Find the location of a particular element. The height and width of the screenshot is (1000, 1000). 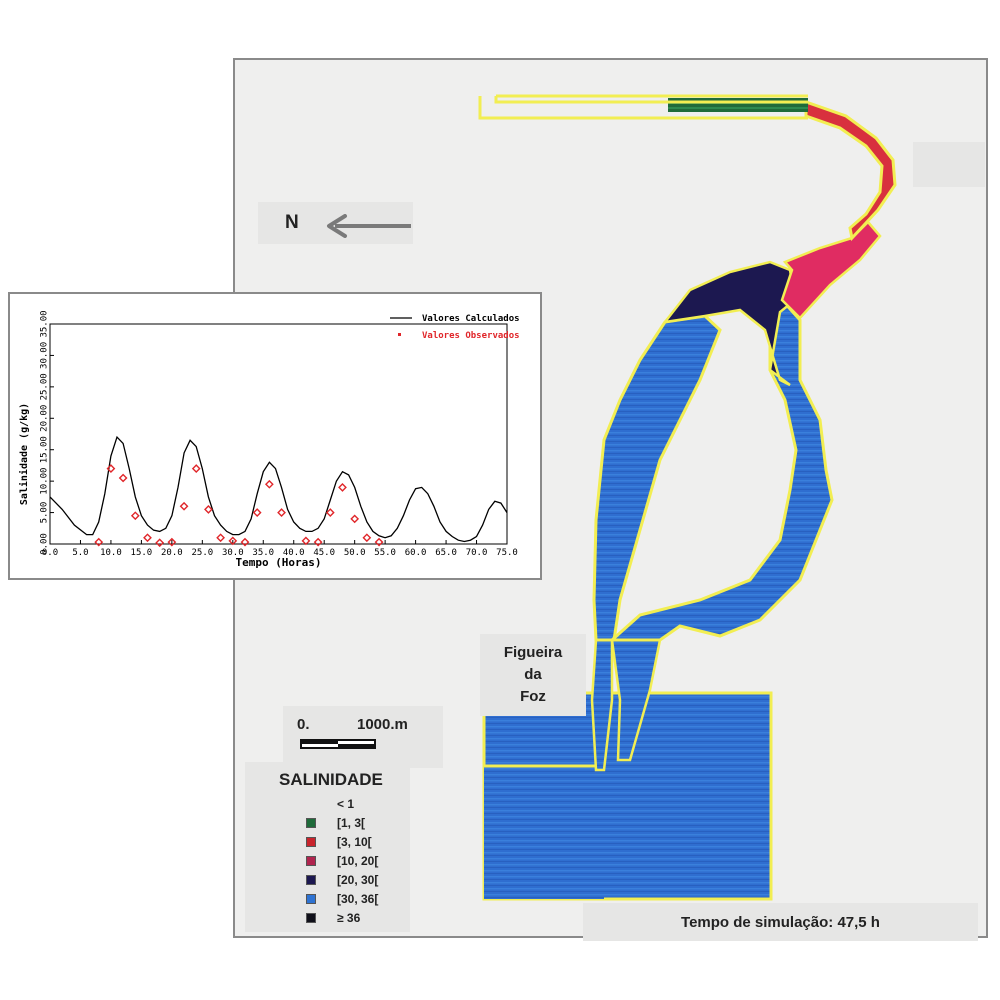

x-tick-label: 5.0 is located at coordinates (80, 553).